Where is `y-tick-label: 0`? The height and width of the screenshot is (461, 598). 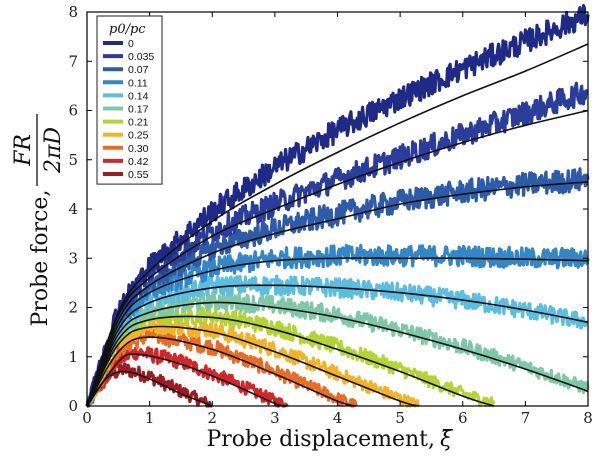
y-tick-label: 0 is located at coordinates (73, 406).